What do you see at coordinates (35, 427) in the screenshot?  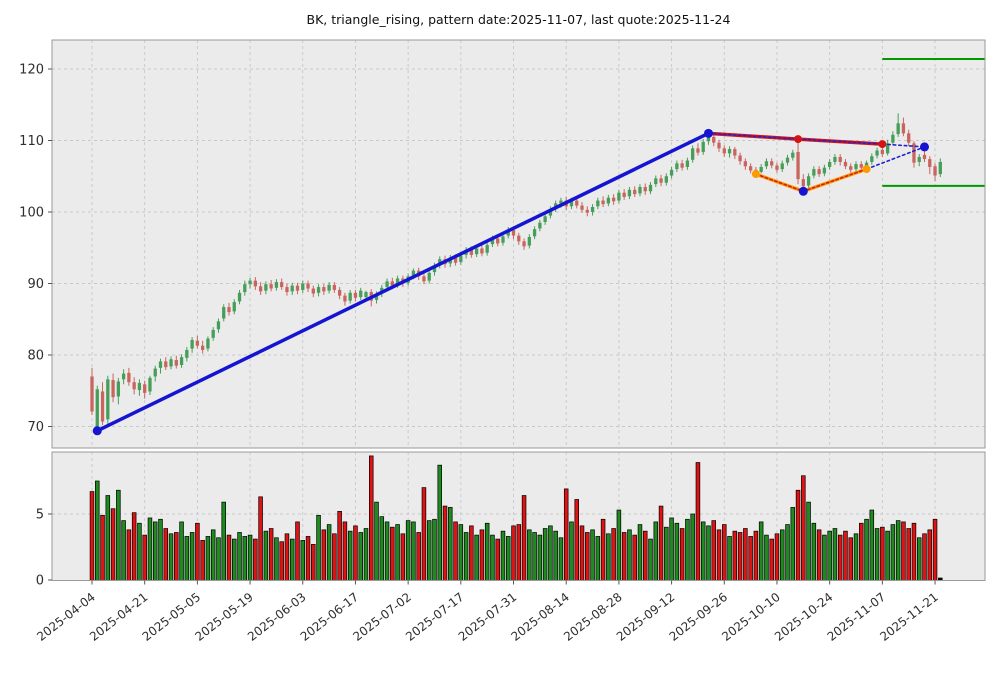 I see `y-tick-label: 70` at bounding box center [35, 427].